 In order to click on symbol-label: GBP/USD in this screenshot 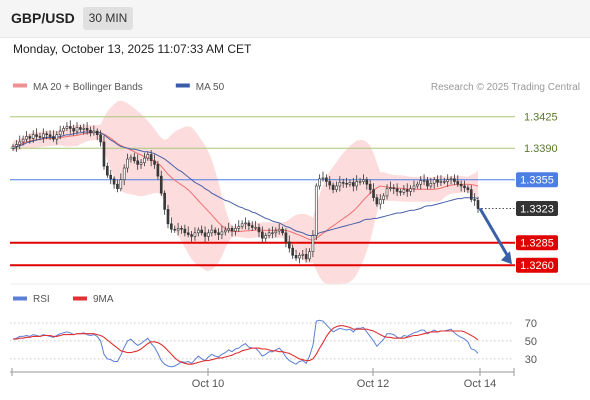, I will do `click(43, 18)`.